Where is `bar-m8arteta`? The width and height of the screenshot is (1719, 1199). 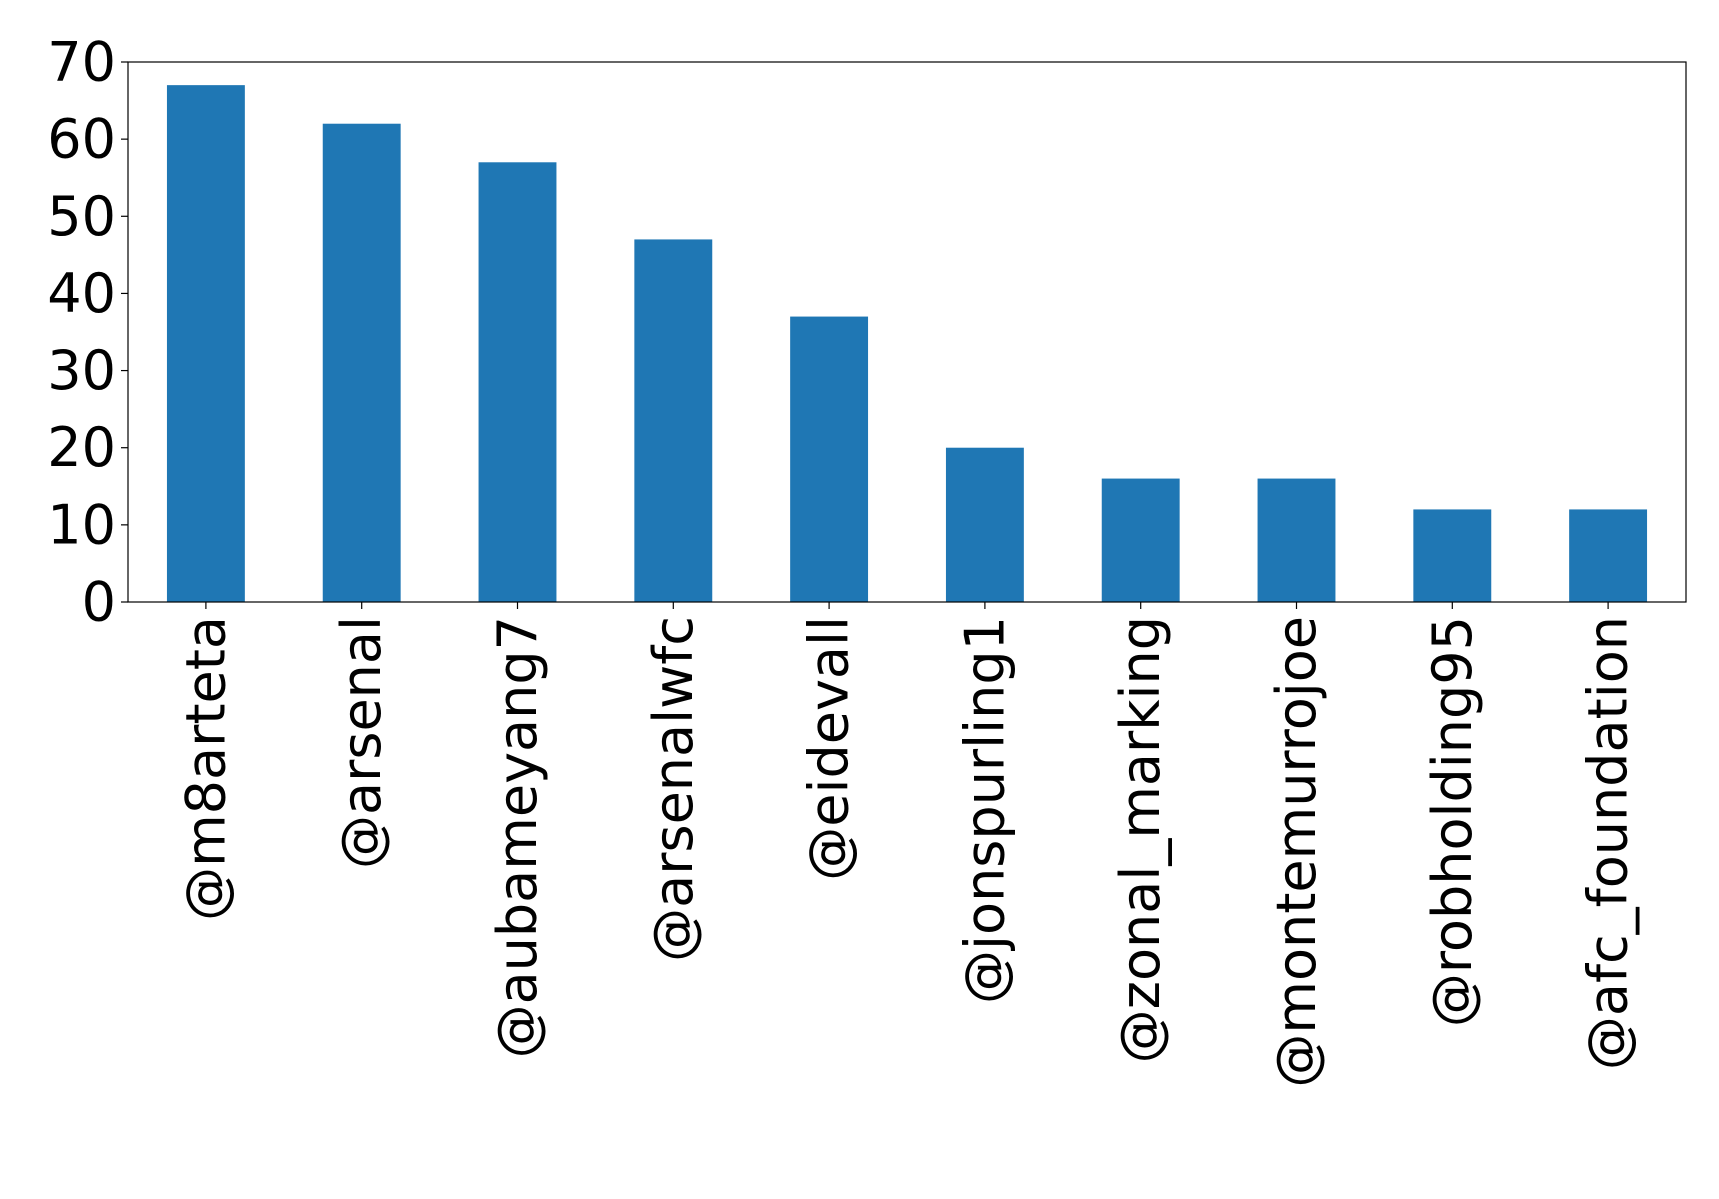
bar-m8arteta is located at coordinates (205, 343).